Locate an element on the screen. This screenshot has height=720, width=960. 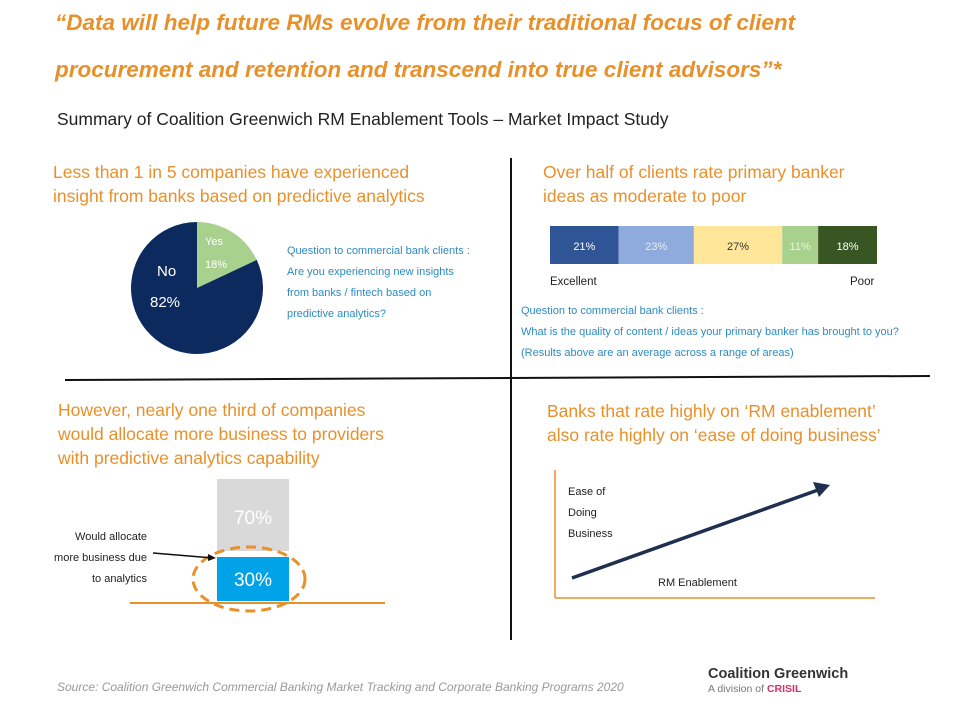
logo-division: A division of CRISIL is located at coordinates (754, 689).